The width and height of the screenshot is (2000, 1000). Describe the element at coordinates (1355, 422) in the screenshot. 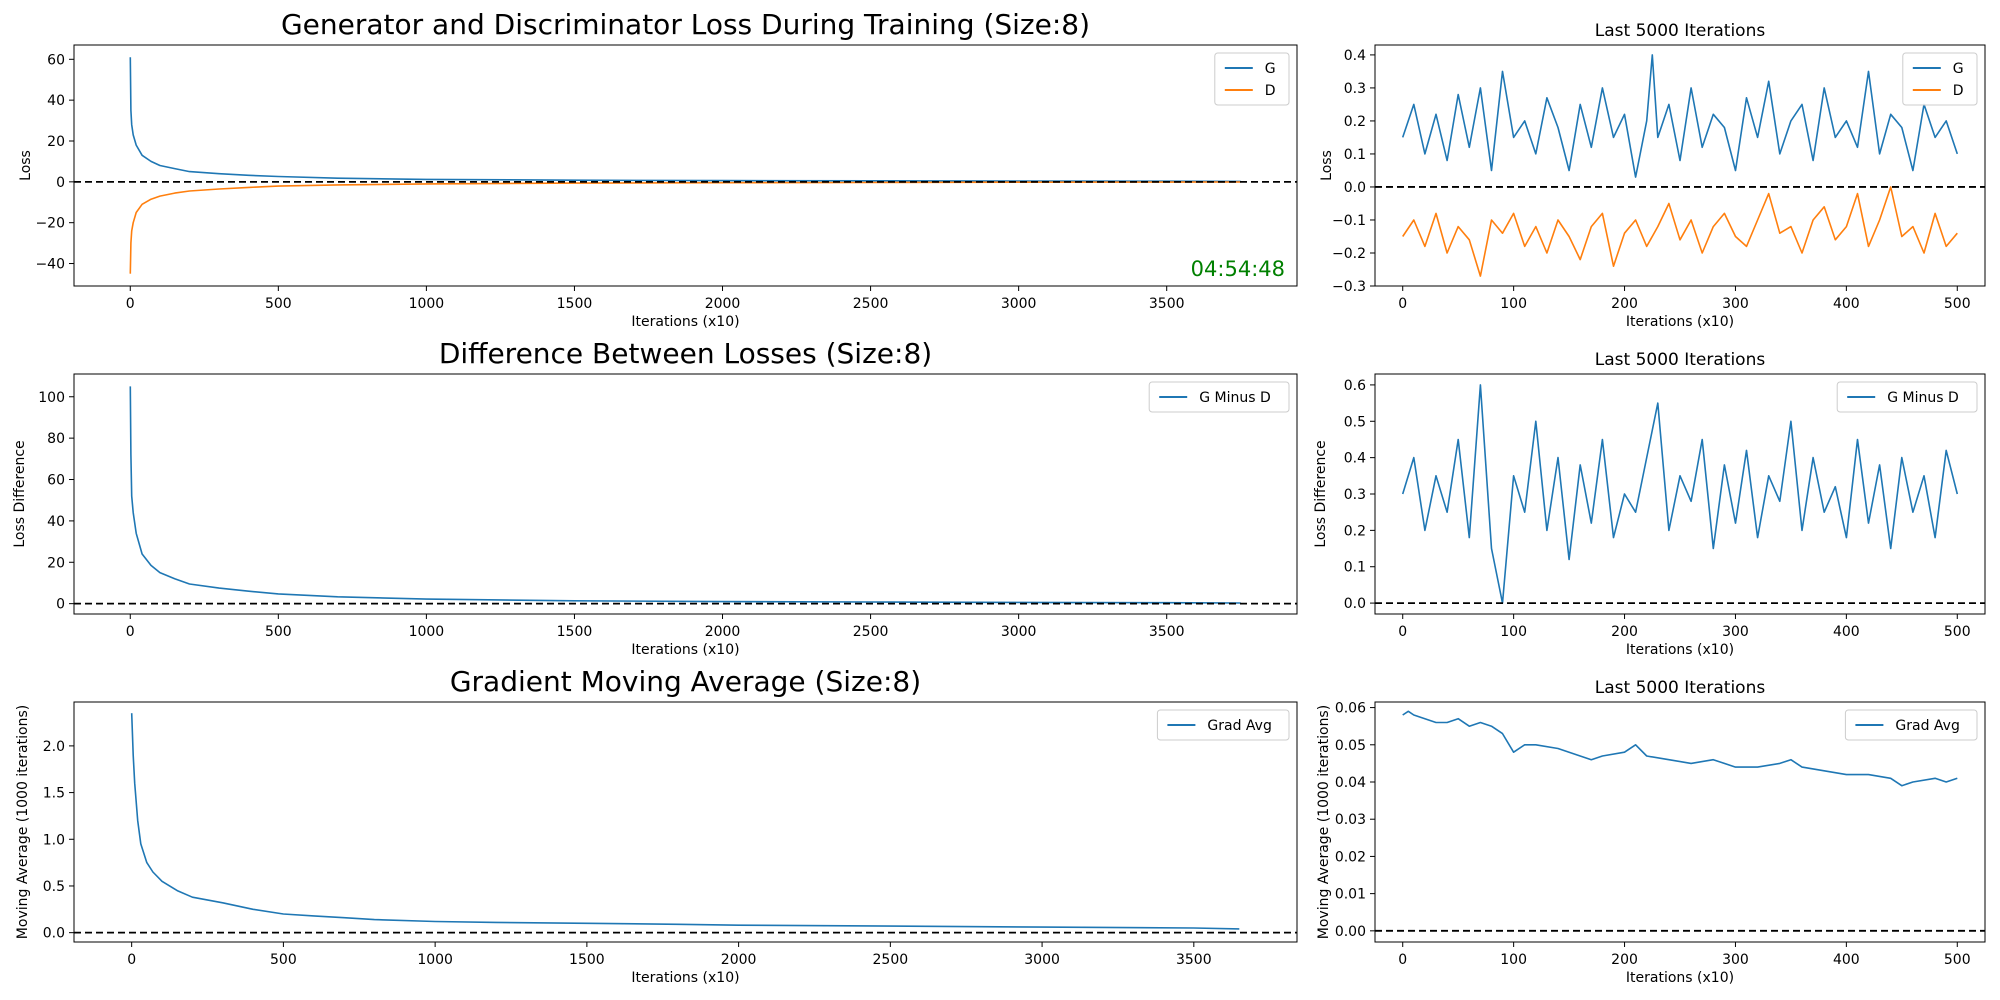

I see `y-tick-label: 0.5` at that location.